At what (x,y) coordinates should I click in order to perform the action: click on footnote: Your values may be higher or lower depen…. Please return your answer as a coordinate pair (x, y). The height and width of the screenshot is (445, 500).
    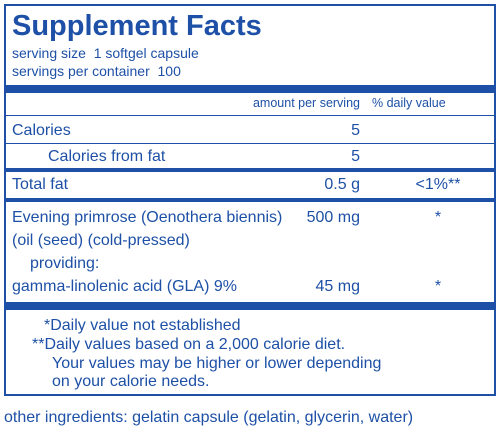
    Looking at the image, I should click on (217, 363).